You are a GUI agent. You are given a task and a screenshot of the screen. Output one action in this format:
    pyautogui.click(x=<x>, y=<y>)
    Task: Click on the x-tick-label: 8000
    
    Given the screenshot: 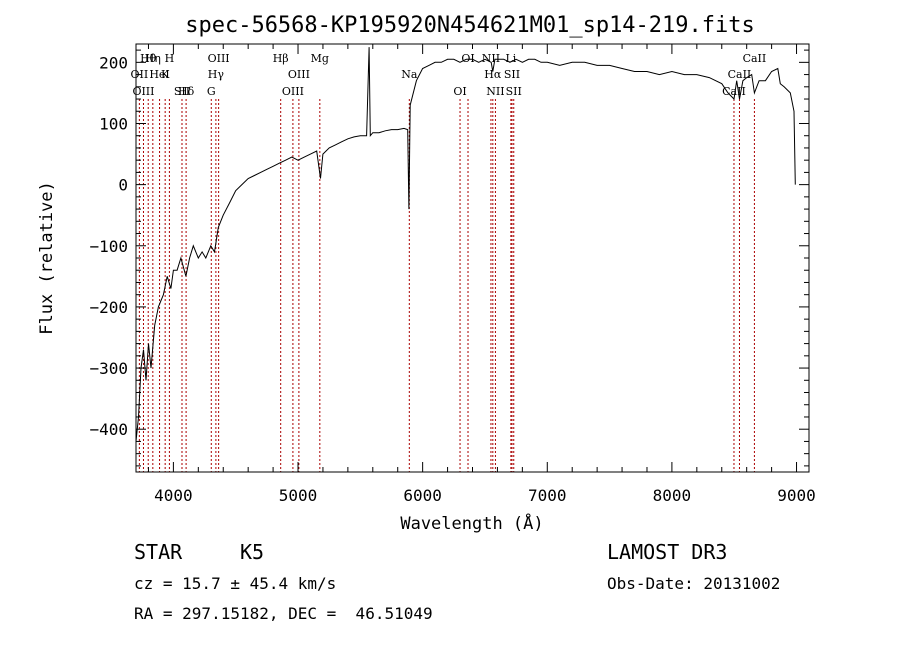 What is the action you would take?
    pyautogui.click(x=672, y=495)
    